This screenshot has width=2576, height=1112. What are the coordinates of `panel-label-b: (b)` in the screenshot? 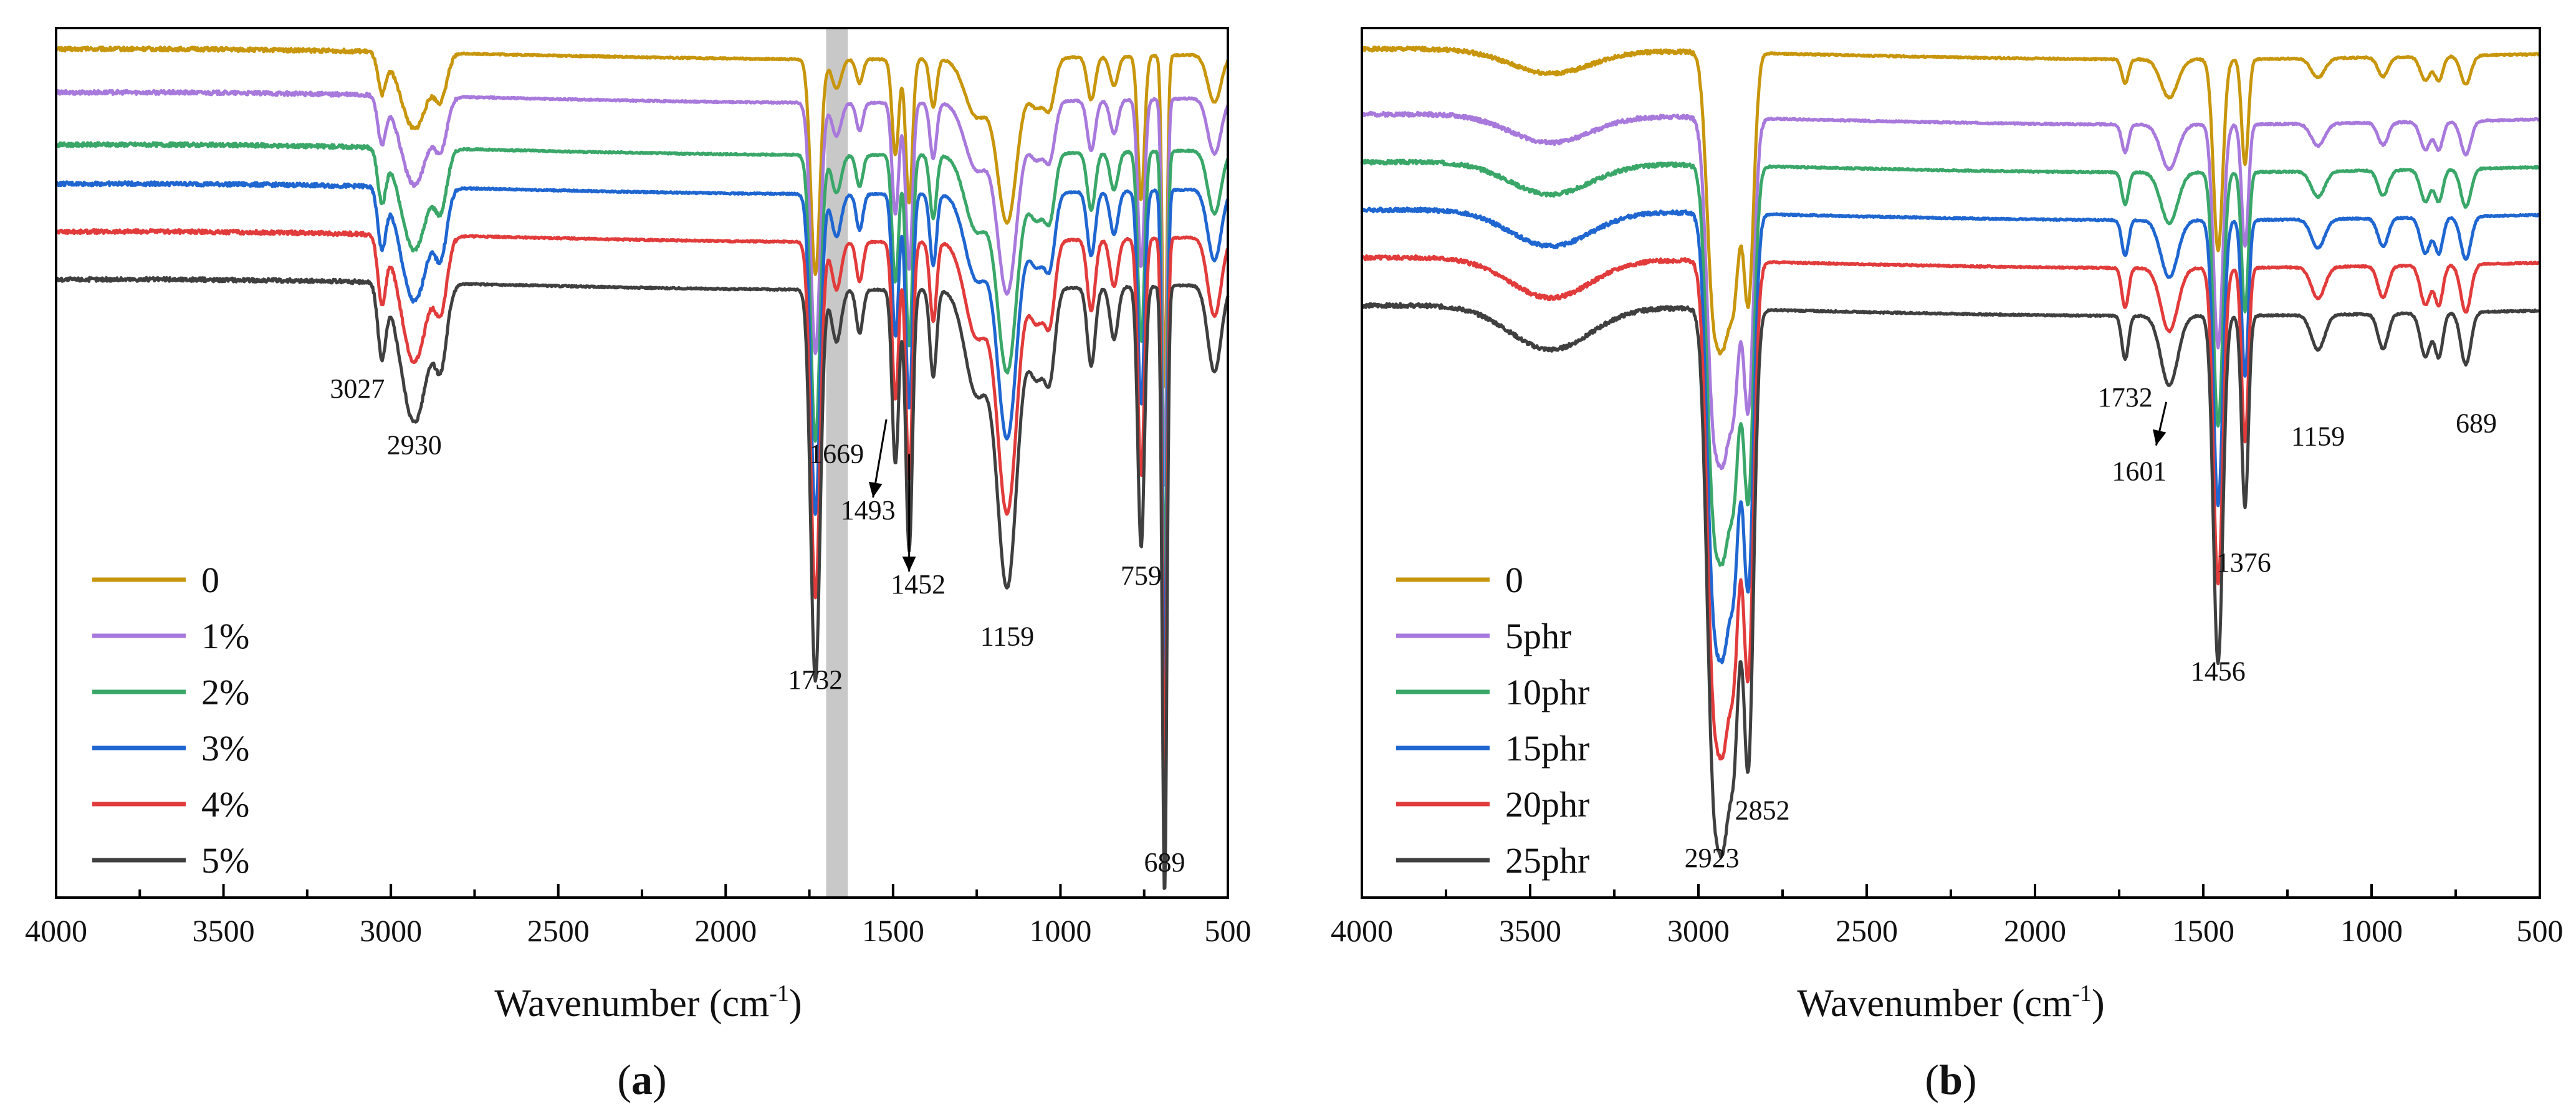 It's located at (1951, 1079).